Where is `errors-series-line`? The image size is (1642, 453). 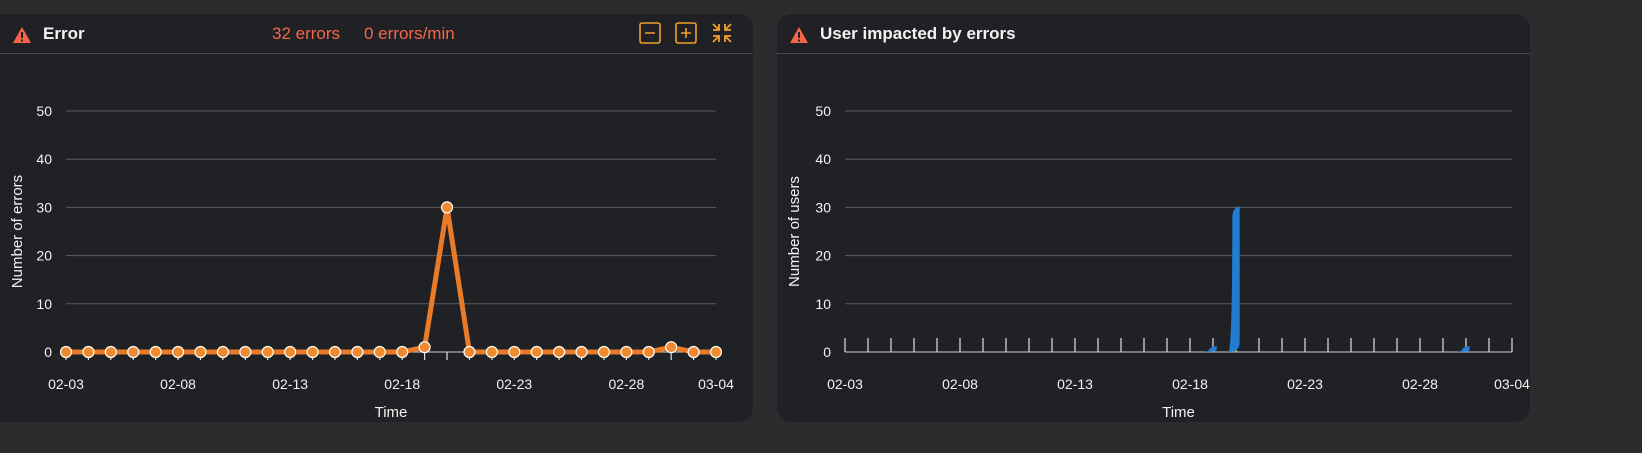 errors-series-line is located at coordinates (391, 281).